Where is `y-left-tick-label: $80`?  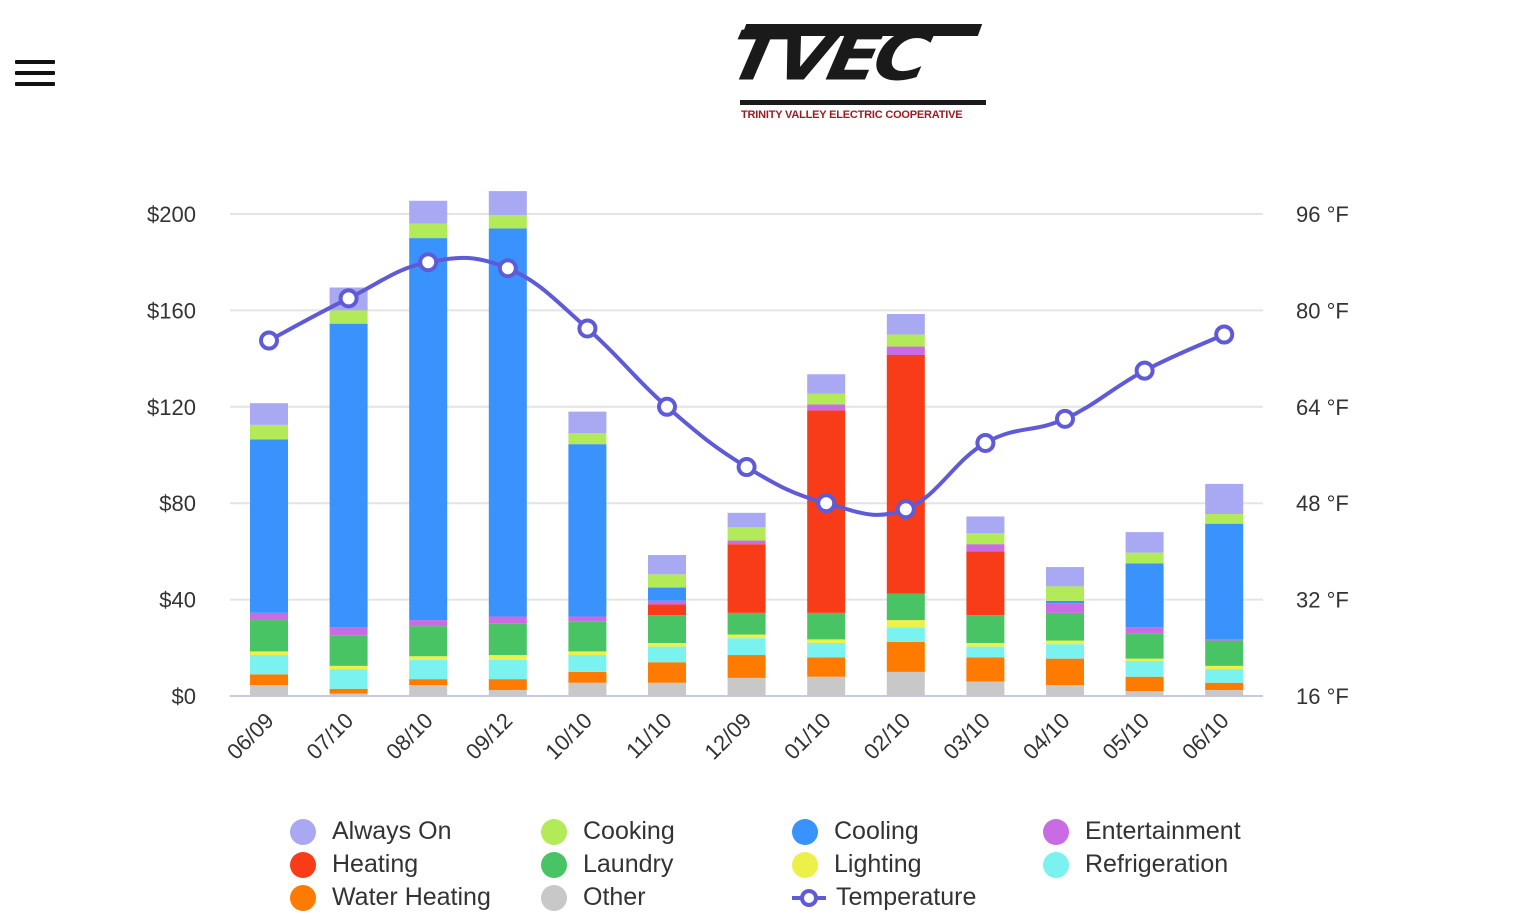
y-left-tick-label: $80 is located at coordinates (177, 503).